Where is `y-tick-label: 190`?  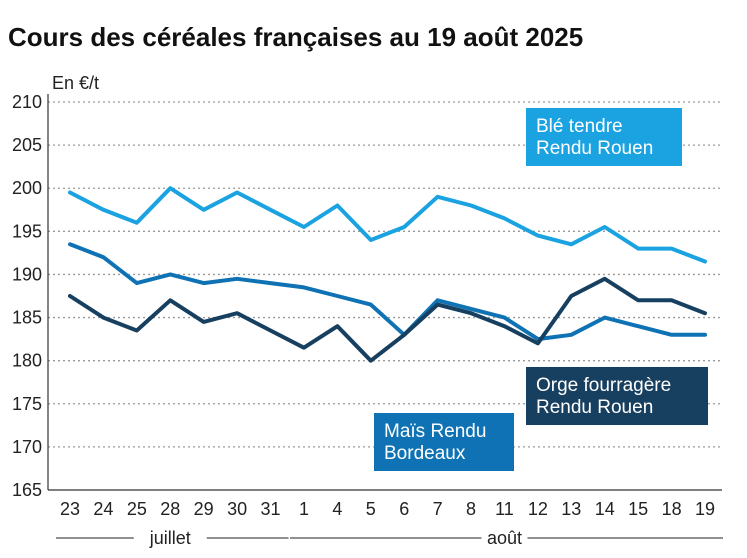
y-tick-label: 190 is located at coordinates (27, 274).